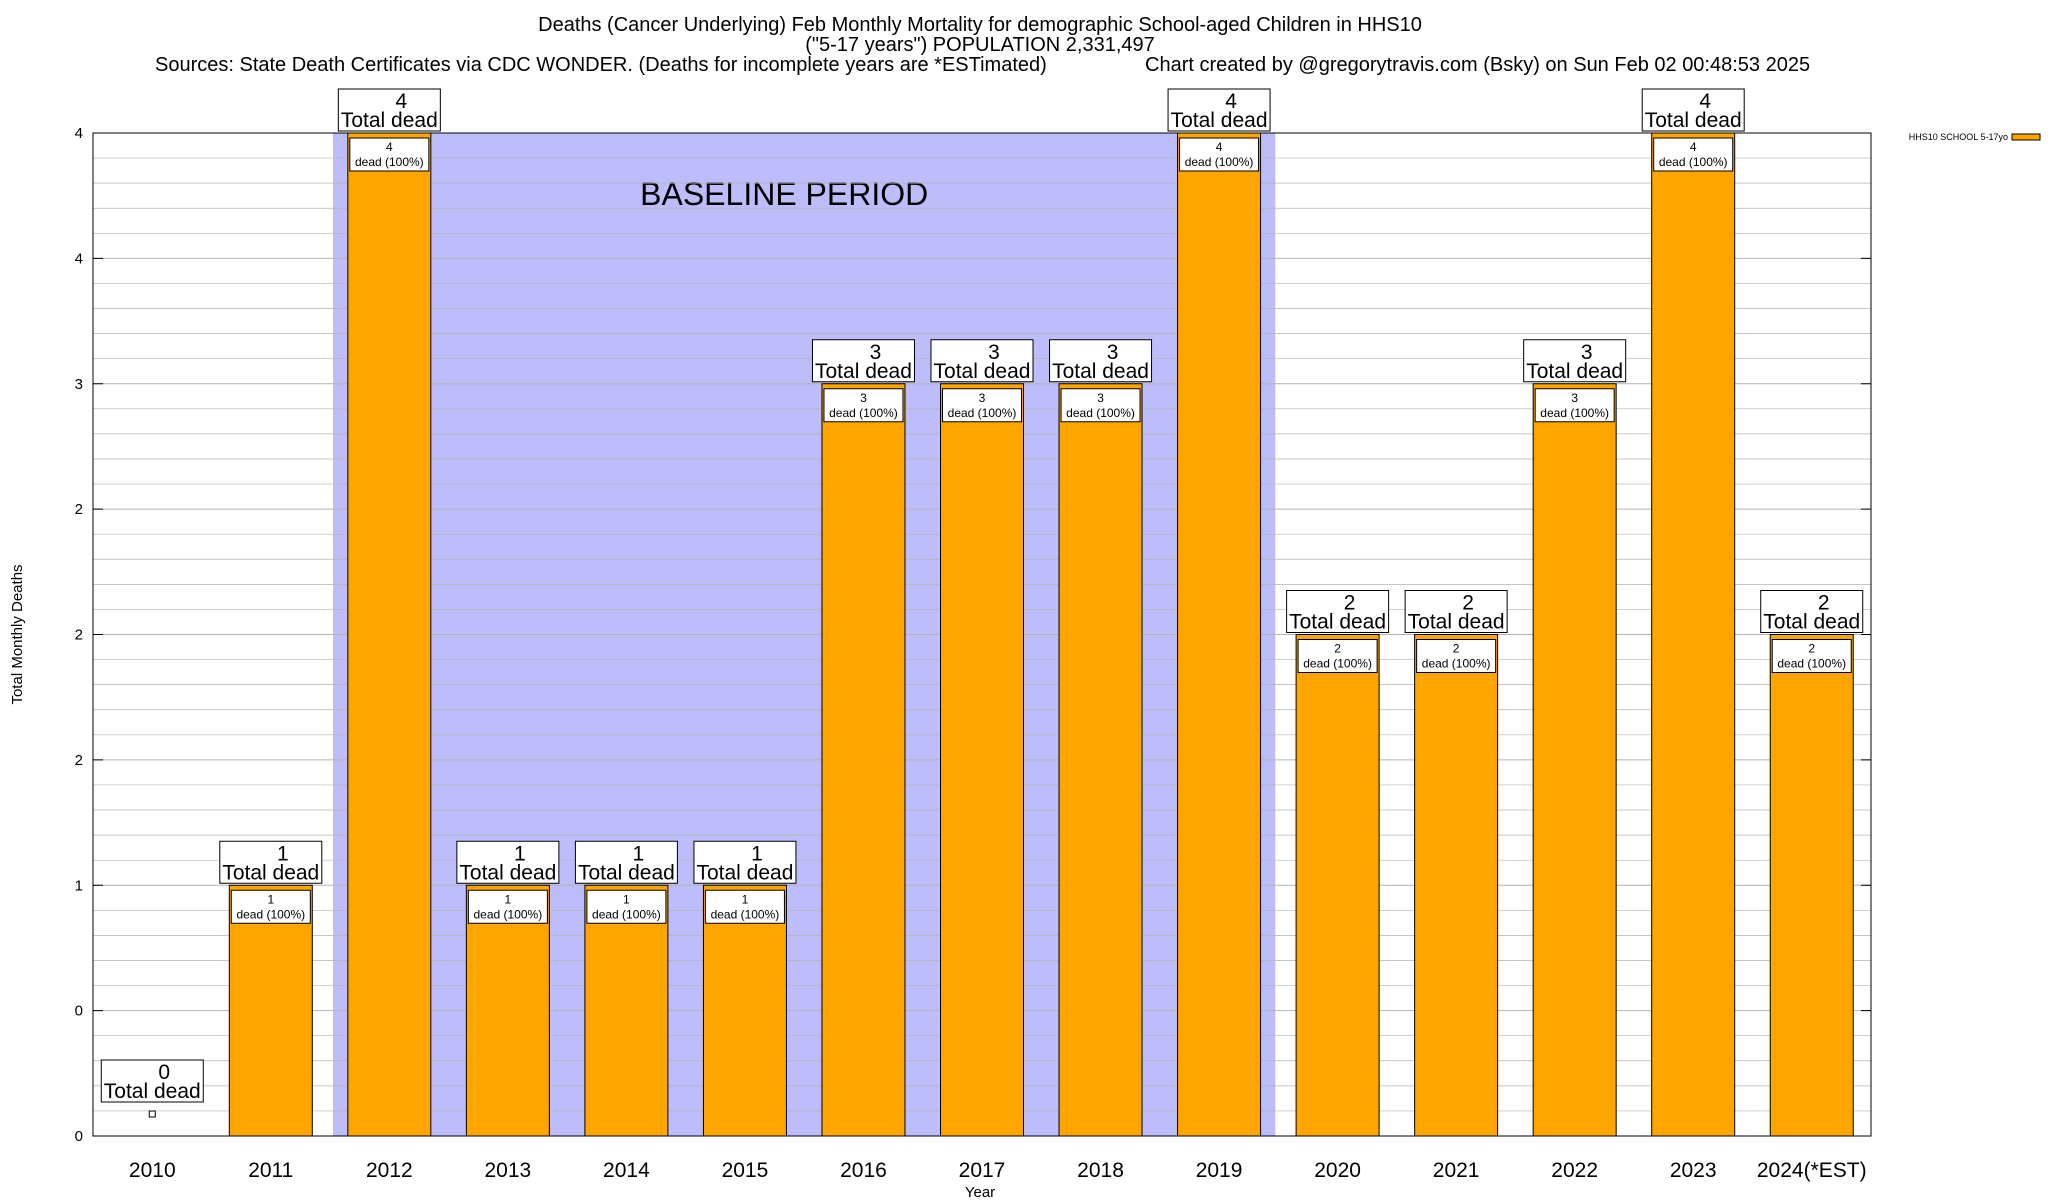 This screenshot has height=1200, width=2048. I want to click on x-tick-label: 2022, so click(1574, 1170).